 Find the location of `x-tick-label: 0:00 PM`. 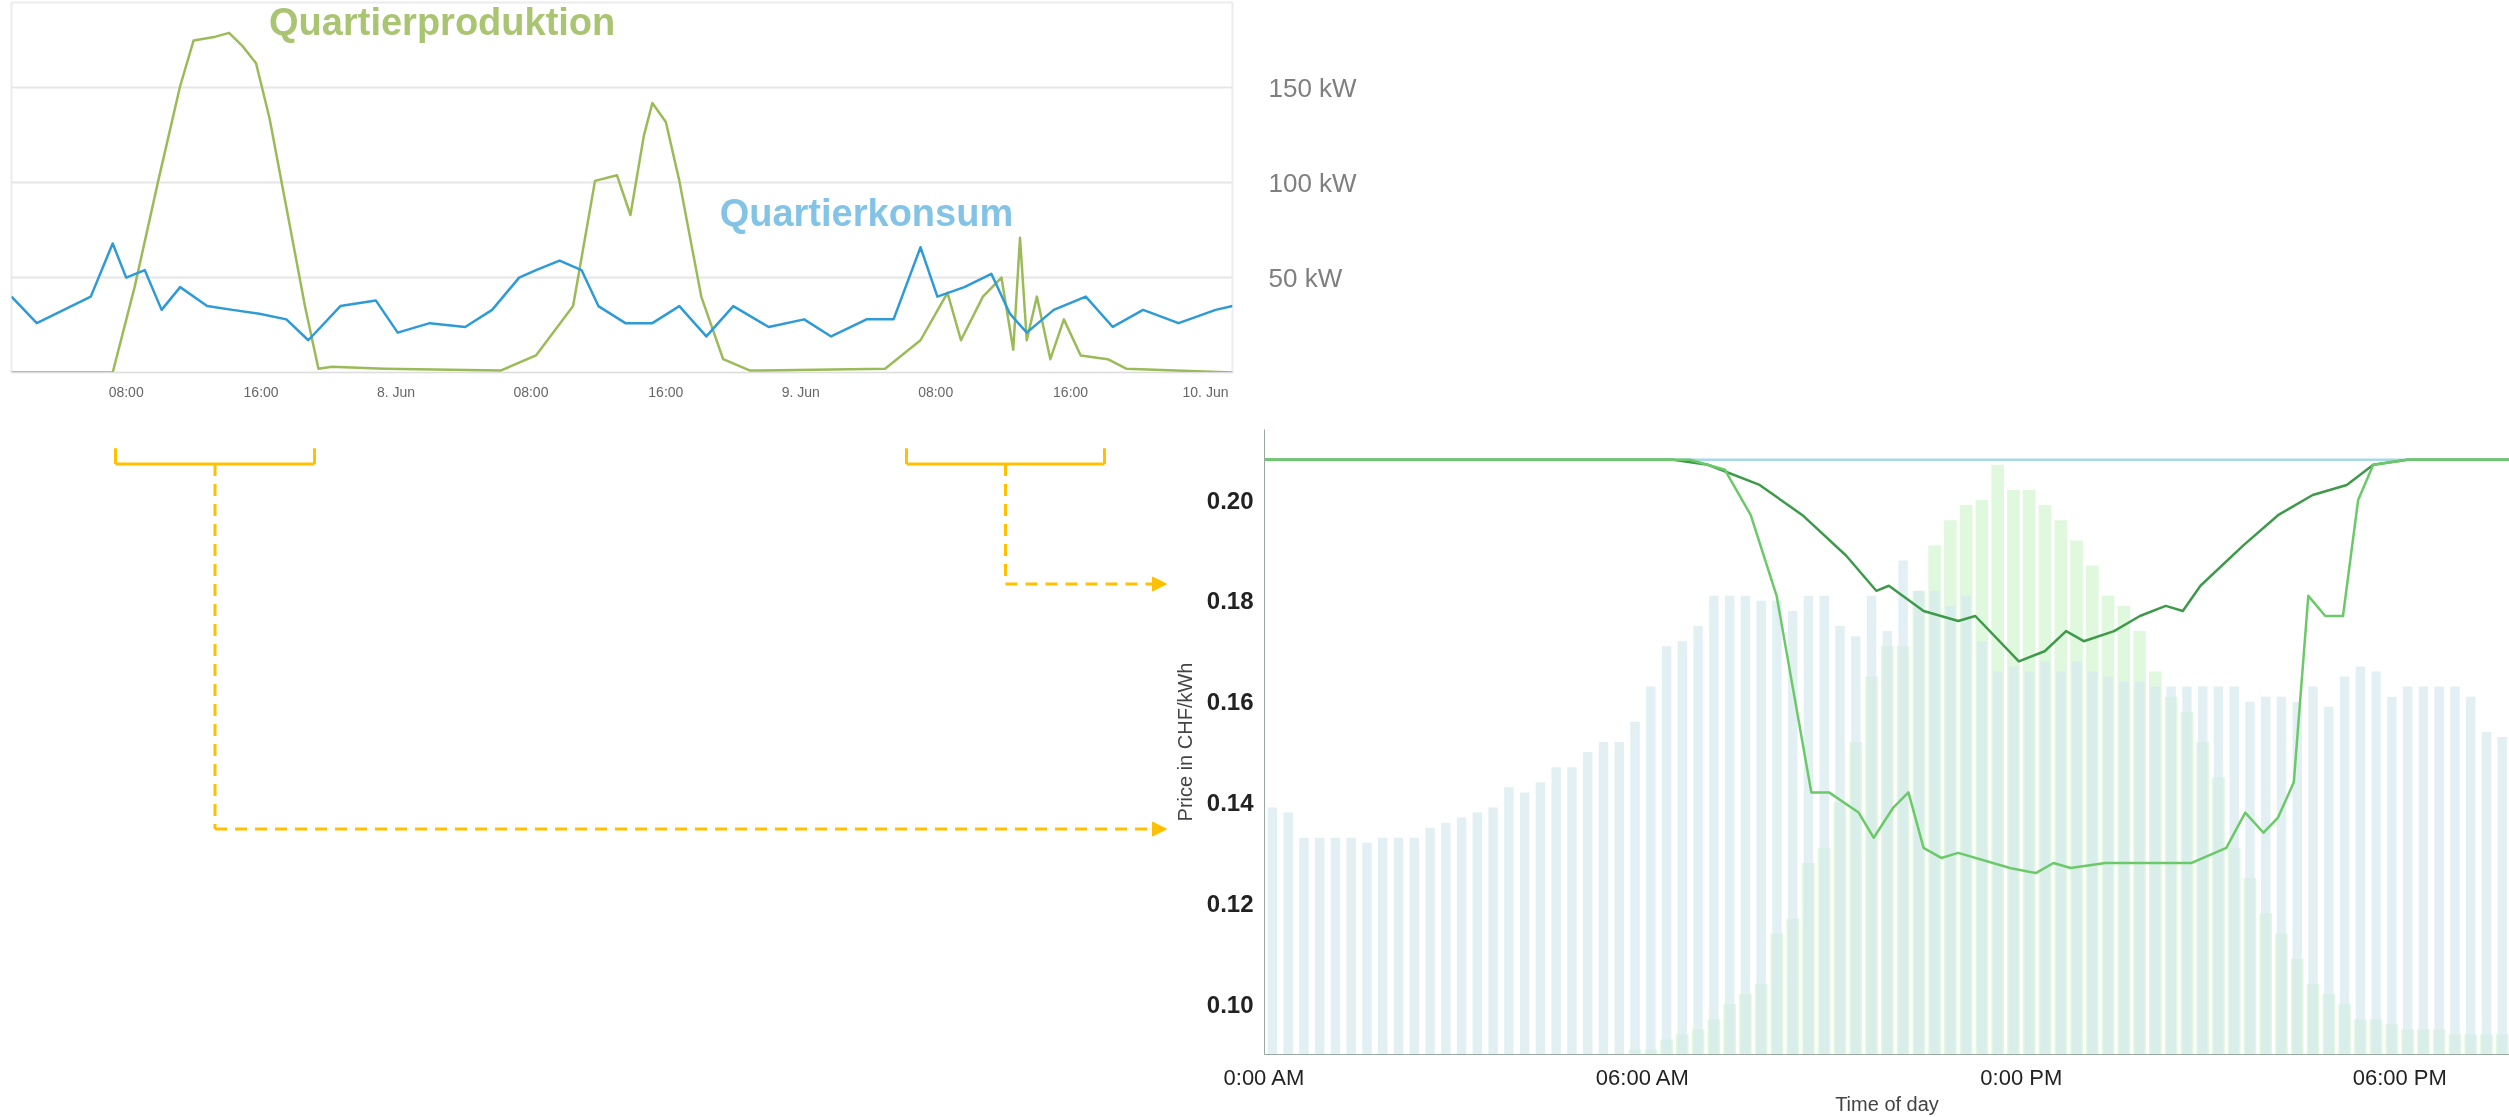

x-tick-label: 0:00 PM is located at coordinates (2021, 1077).